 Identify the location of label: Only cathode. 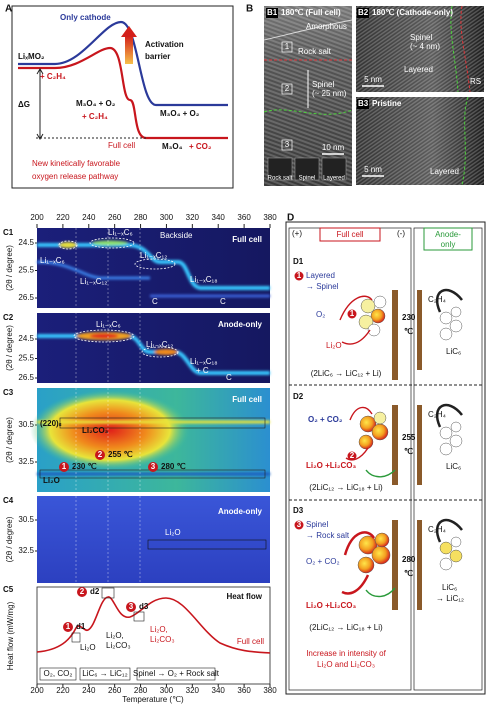
(85, 17).